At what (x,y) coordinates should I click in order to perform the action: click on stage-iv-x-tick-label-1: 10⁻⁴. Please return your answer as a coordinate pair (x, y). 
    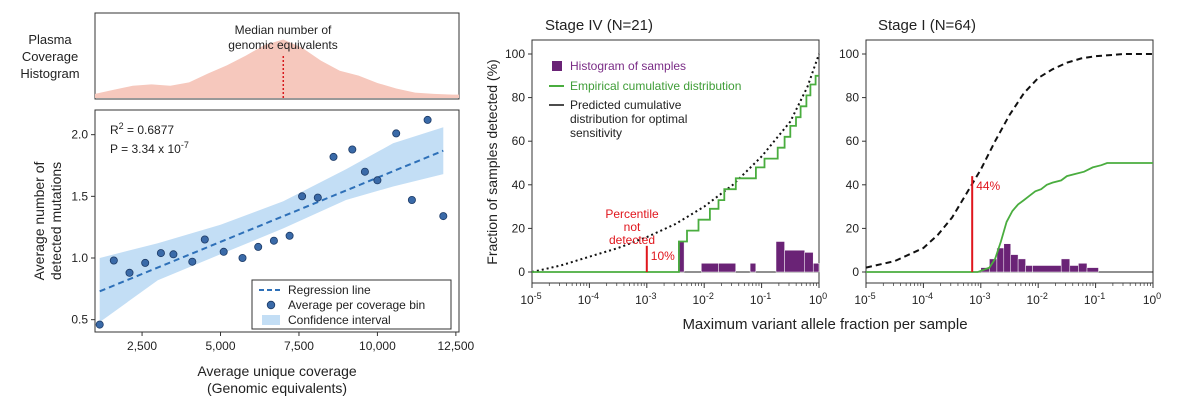
    Looking at the image, I should click on (588, 299).